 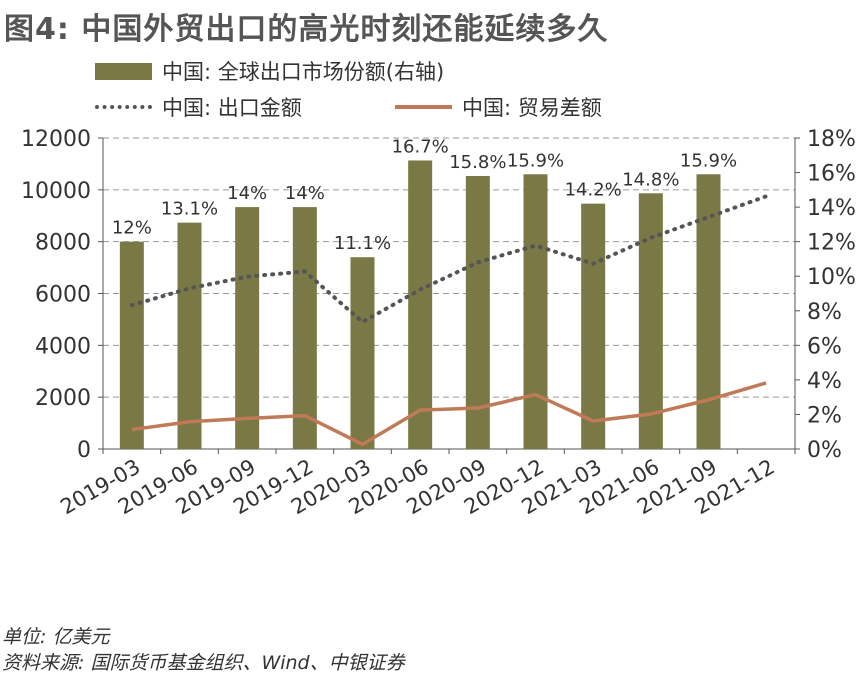 What do you see at coordinates (56, 191) in the screenshot?
I see `y-left-tick-label: 10000` at bounding box center [56, 191].